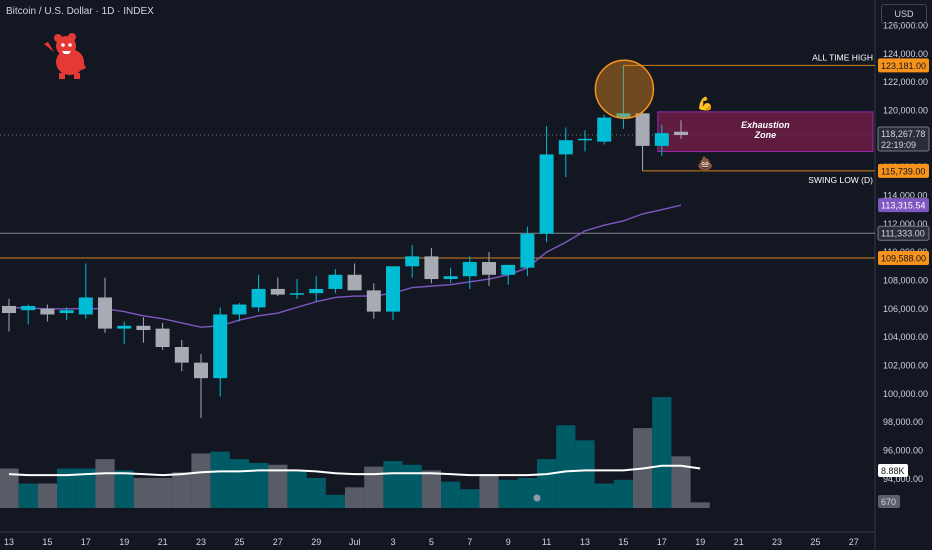 The width and height of the screenshot is (932, 550). What do you see at coordinates (898, 145) in the screenshot?
I see `countdown-label: 22:19:09` at bounding box center [898, 145].